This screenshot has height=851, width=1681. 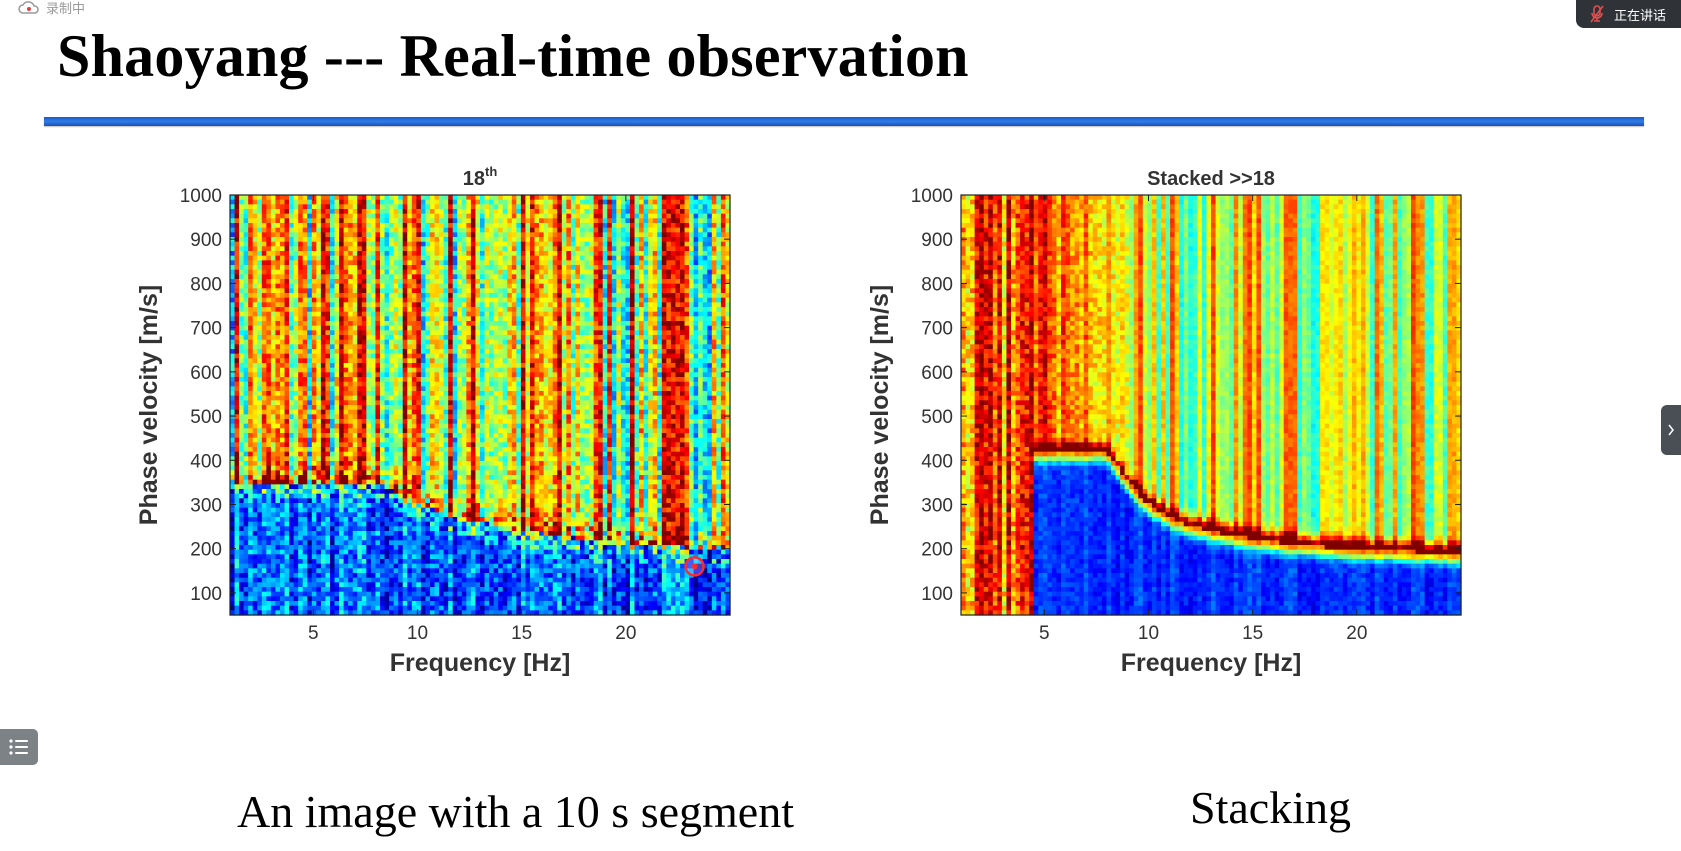 I want to click on cursor-dot, so click(x=694, y=566).